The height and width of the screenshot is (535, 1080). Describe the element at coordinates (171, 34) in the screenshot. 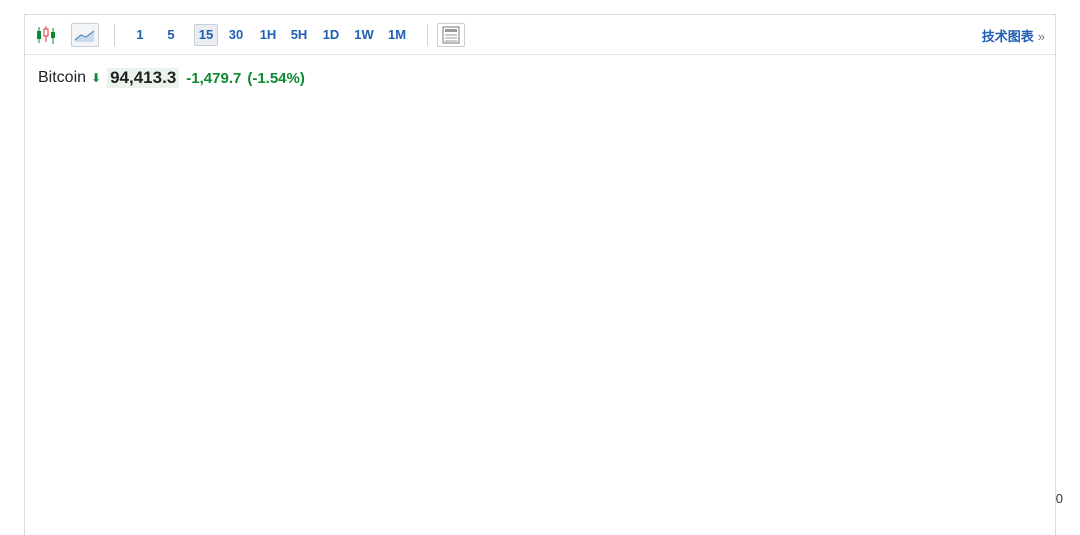

I see `interval-5: 5` at that location.